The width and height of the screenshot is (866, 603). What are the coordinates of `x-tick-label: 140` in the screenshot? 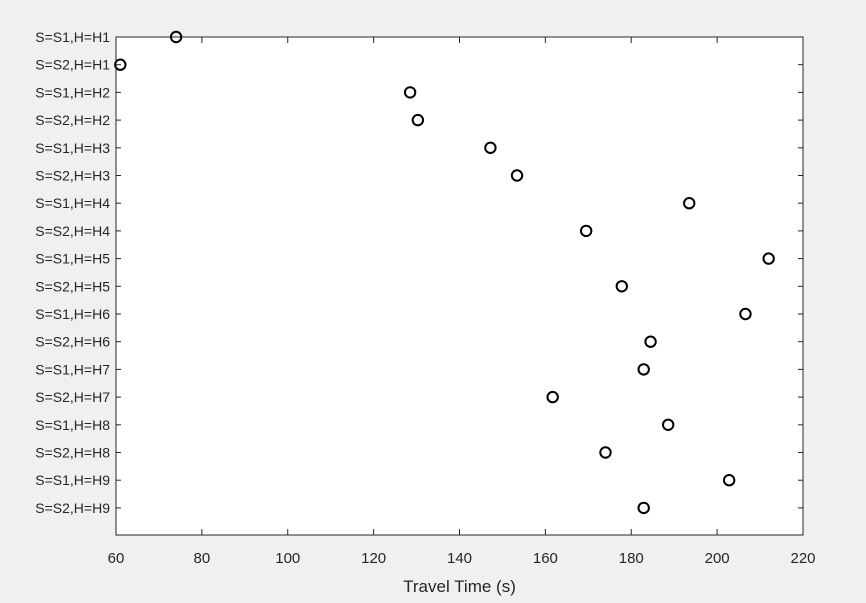 It's located at (459, 558).